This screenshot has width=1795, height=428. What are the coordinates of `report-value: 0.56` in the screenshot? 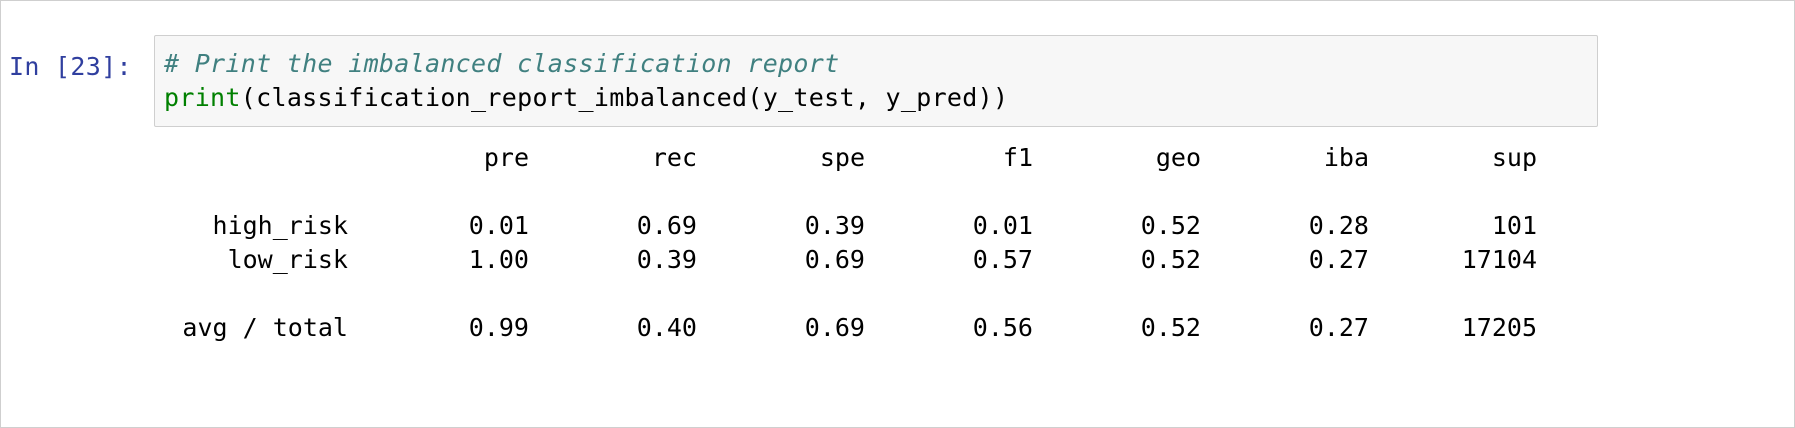 It's located at (1002, 327).